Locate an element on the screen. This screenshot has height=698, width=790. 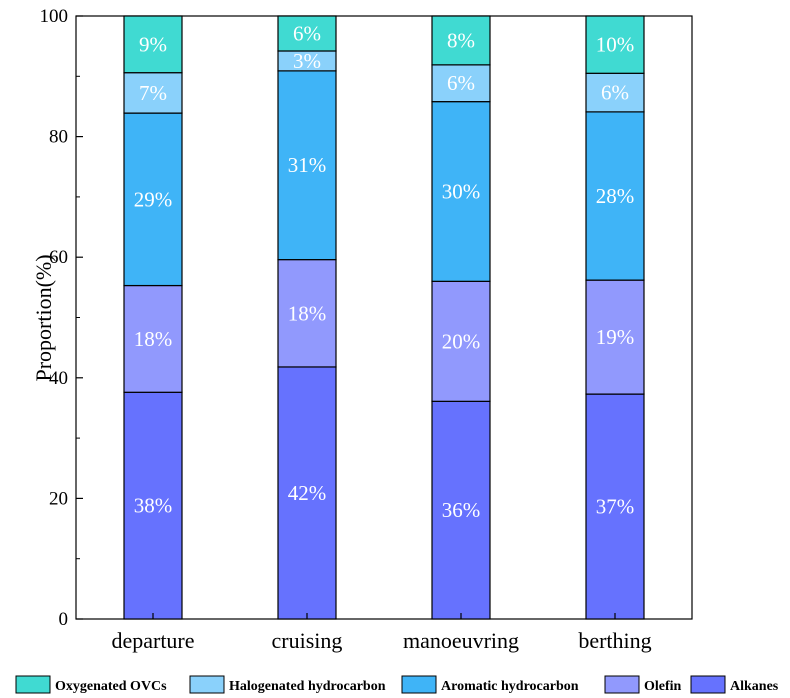
legend-item: Olefin is located at coordinates (643, 684).